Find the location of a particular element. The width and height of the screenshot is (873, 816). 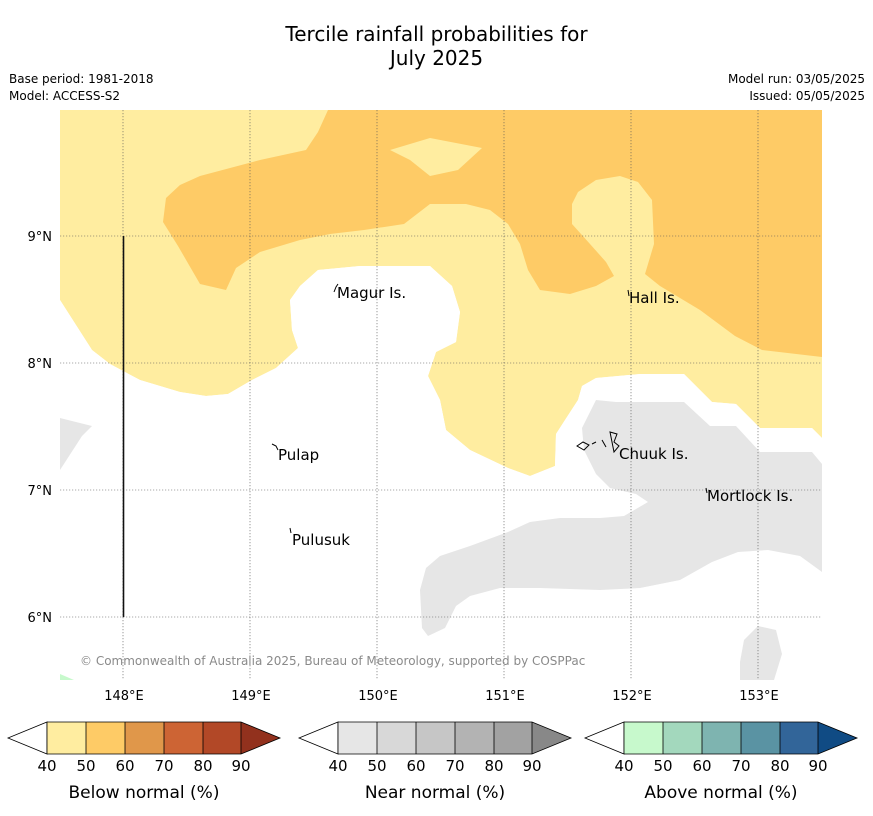

lon-label-151e: 151°E is located at coordinates (505, 696).